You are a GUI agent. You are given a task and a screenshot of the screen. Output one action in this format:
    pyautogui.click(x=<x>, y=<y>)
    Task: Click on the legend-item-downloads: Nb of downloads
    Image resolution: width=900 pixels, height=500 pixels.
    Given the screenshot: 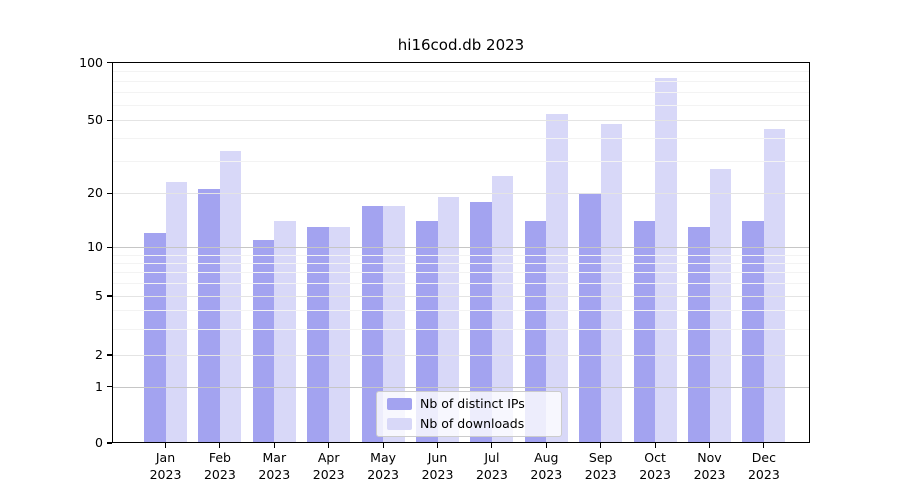 What is the action you would take?
    pyautogui.click(x=469, y=424)
    